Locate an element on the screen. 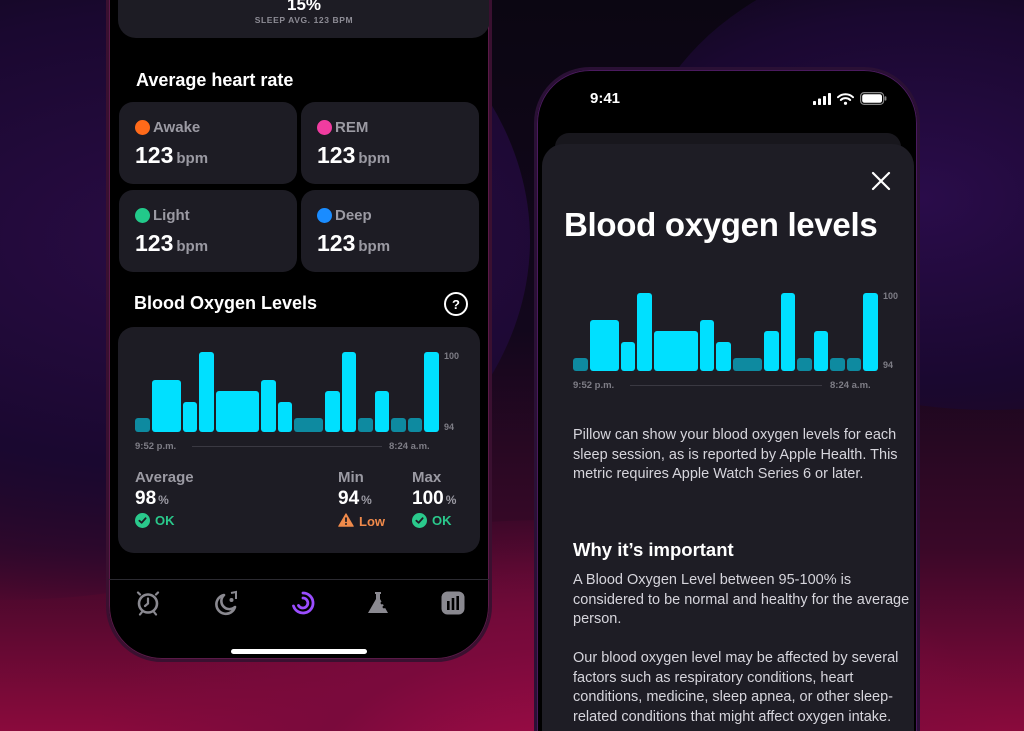 This screenshot has height=731, width=1024. summary-subtitle: SLEEP AVG. 123 BPM is located at coordinates (304, 20).